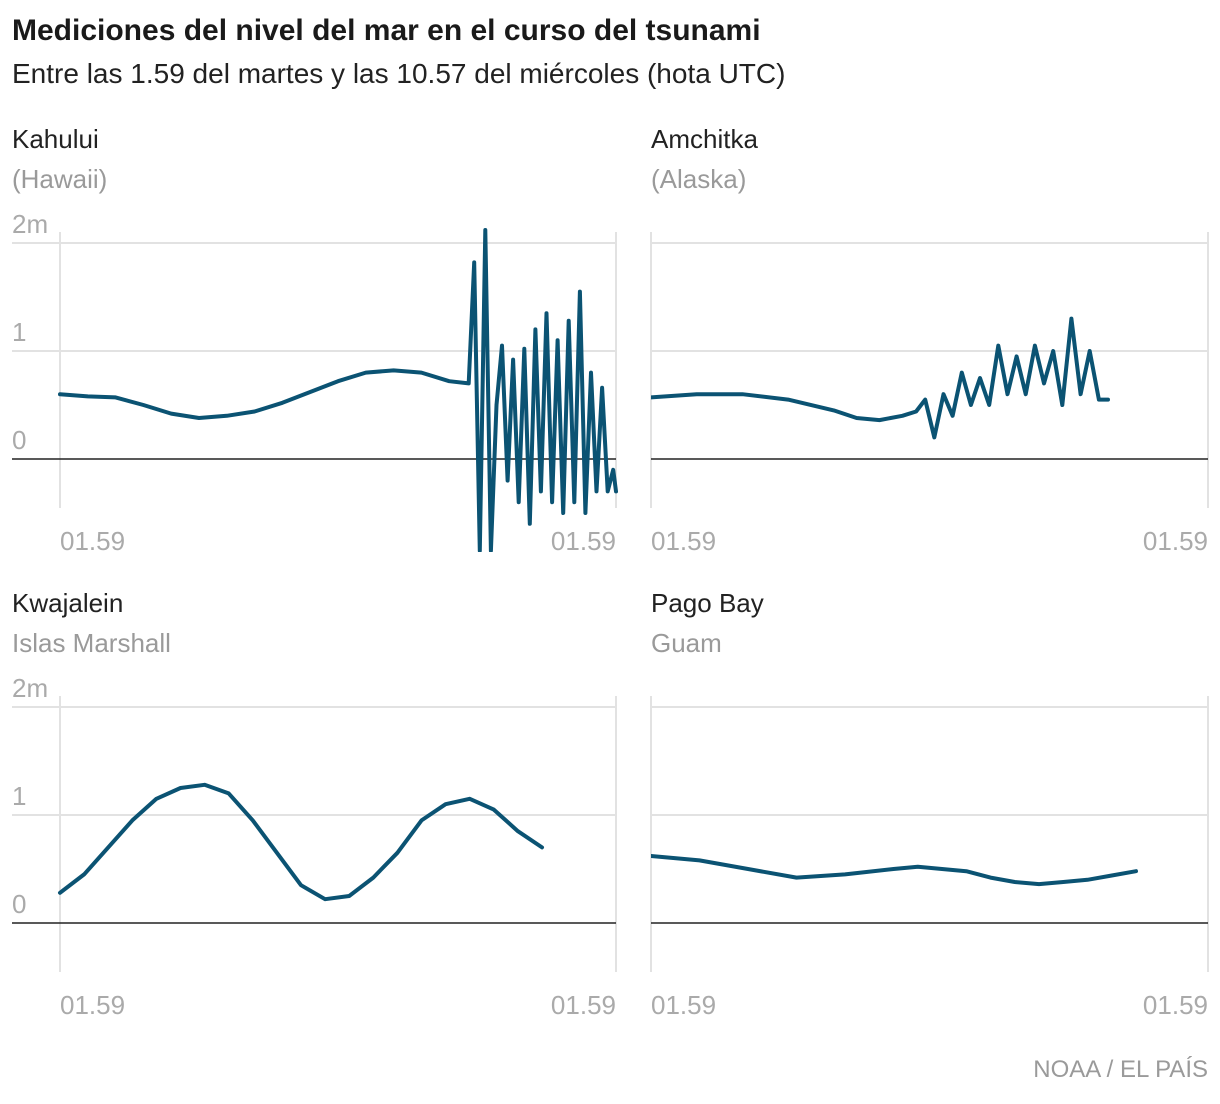  I want to click on x-tick-label-start-kahului: 01.59, so click(92, 541).